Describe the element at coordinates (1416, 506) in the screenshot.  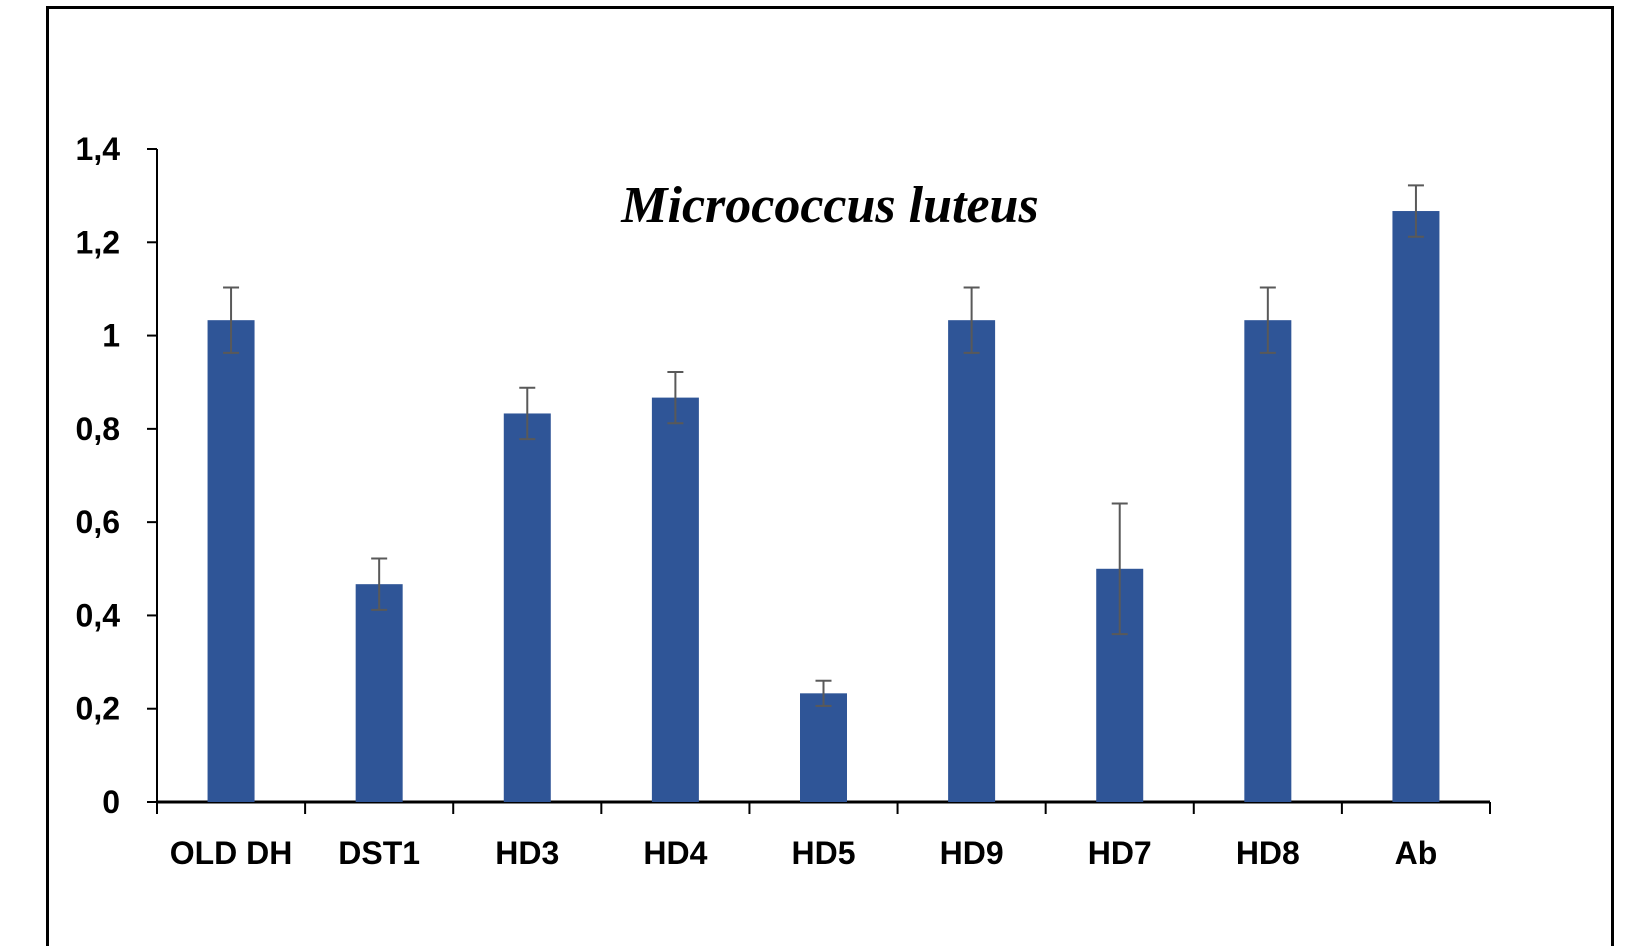
I see `bar-ab` at that location.